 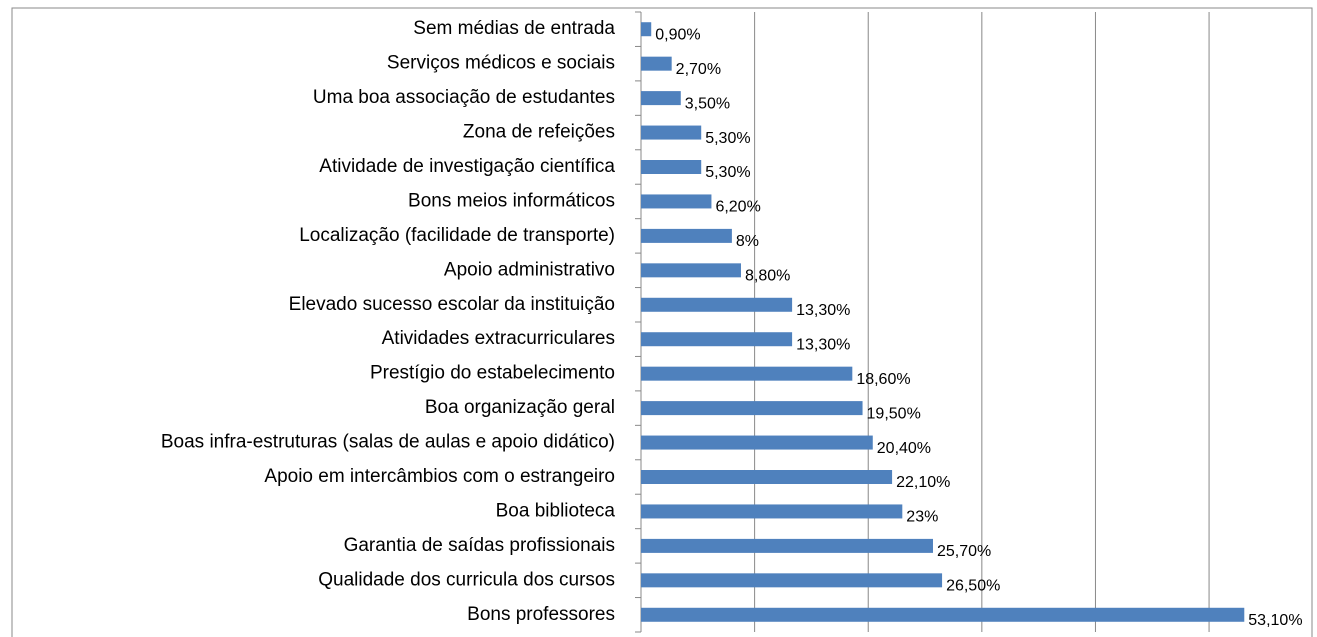 What do you see at coordinates (904, 448) in the screenshot?
I see `value-label: 20,40%` at bounding box center [904, 448].